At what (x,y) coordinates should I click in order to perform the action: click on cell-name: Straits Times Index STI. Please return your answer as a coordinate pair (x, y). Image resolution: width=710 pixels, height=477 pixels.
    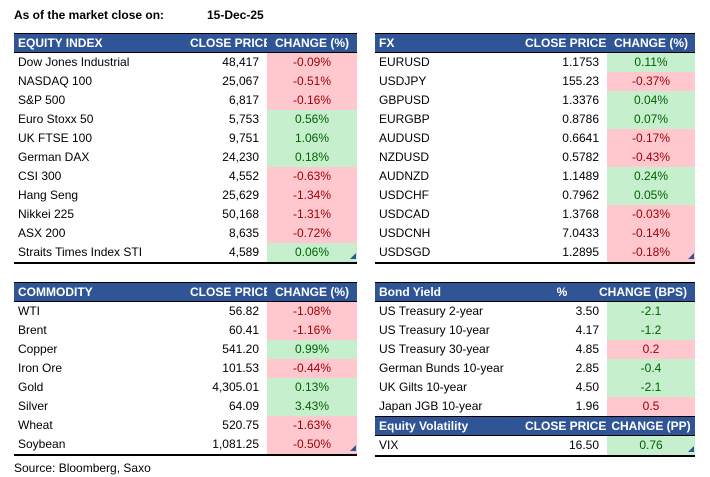
    Looking at the image, I should click on (80, 252).